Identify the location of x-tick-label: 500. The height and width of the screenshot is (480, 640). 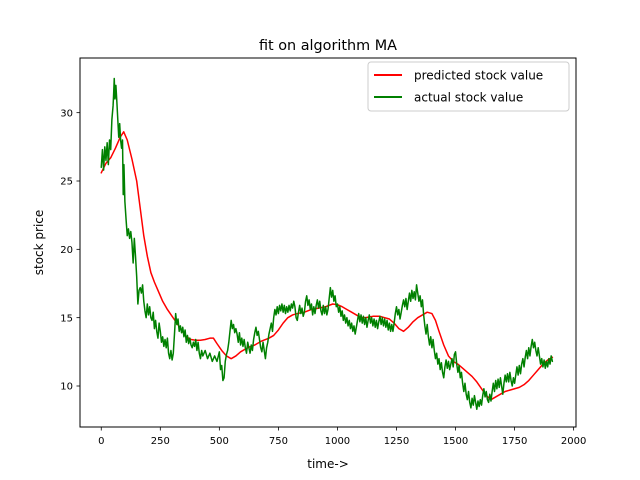
(219, 441).